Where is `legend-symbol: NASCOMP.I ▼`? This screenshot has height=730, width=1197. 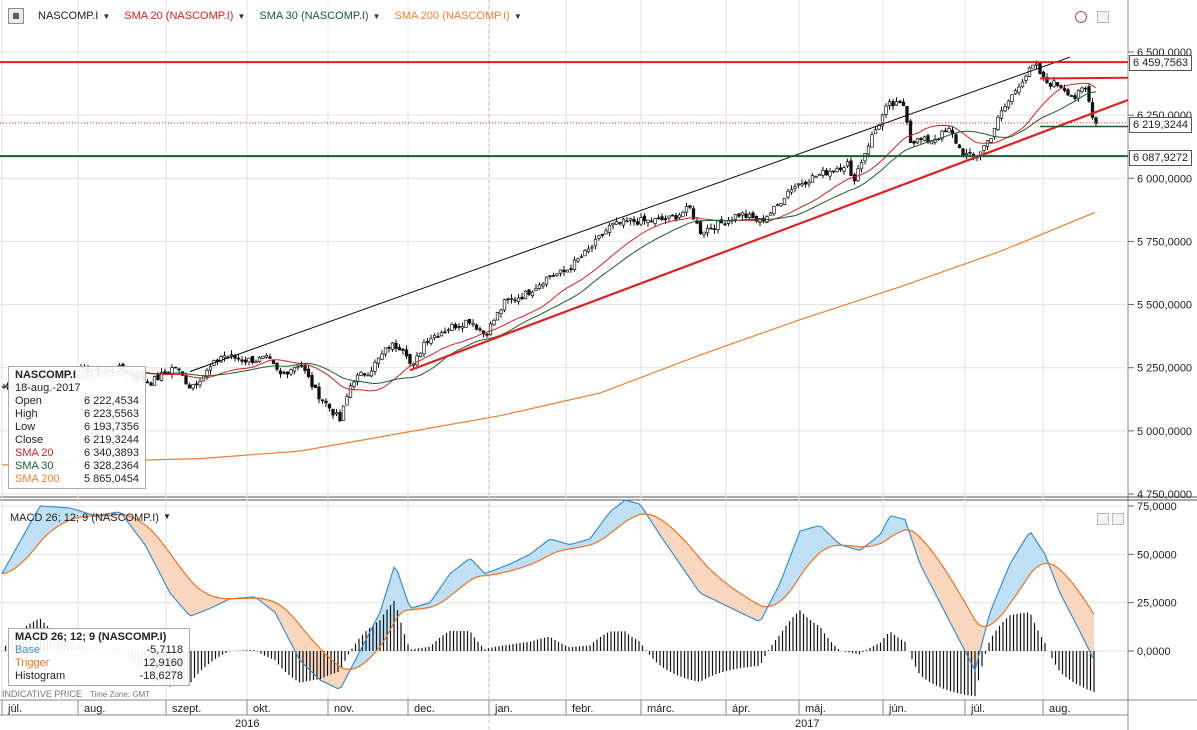
legend-symbol: NASCOMP.I ▼ is located at coordinates (74, 16).